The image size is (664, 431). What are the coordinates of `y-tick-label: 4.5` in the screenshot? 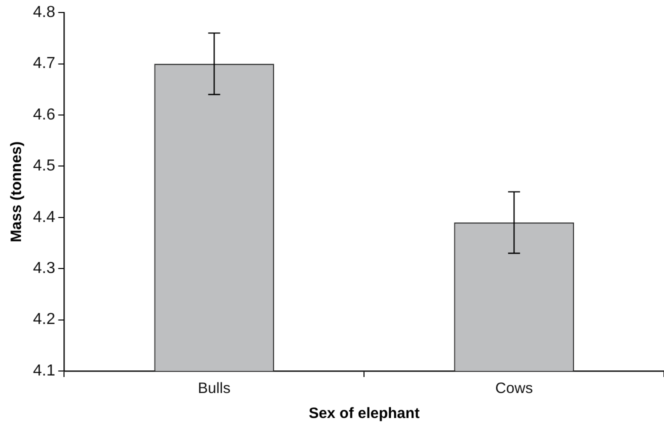 It's located at (44, 166).